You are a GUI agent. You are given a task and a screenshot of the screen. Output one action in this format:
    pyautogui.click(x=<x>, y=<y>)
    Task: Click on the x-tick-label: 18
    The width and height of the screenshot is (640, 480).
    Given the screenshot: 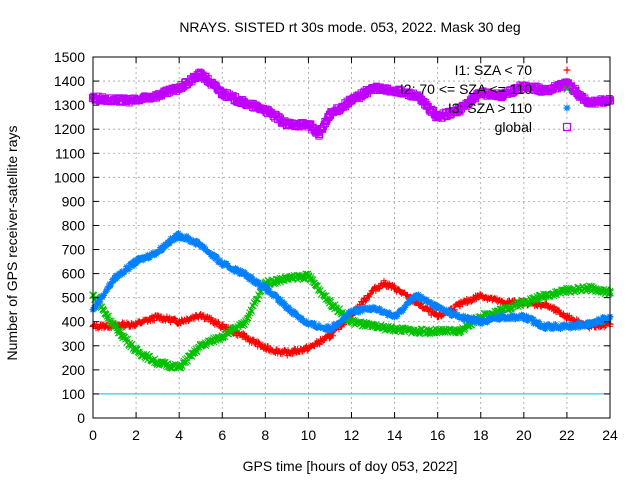 What is the action you would take?
    pyautogui.click(x=481, y=435)
    